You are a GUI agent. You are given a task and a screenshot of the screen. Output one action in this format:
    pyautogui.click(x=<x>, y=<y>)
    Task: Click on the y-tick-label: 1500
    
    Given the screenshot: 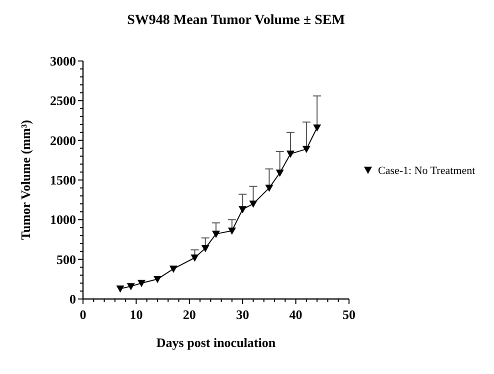 What is the action you would take?
    pyautogui.click(x=63, y=180)
    